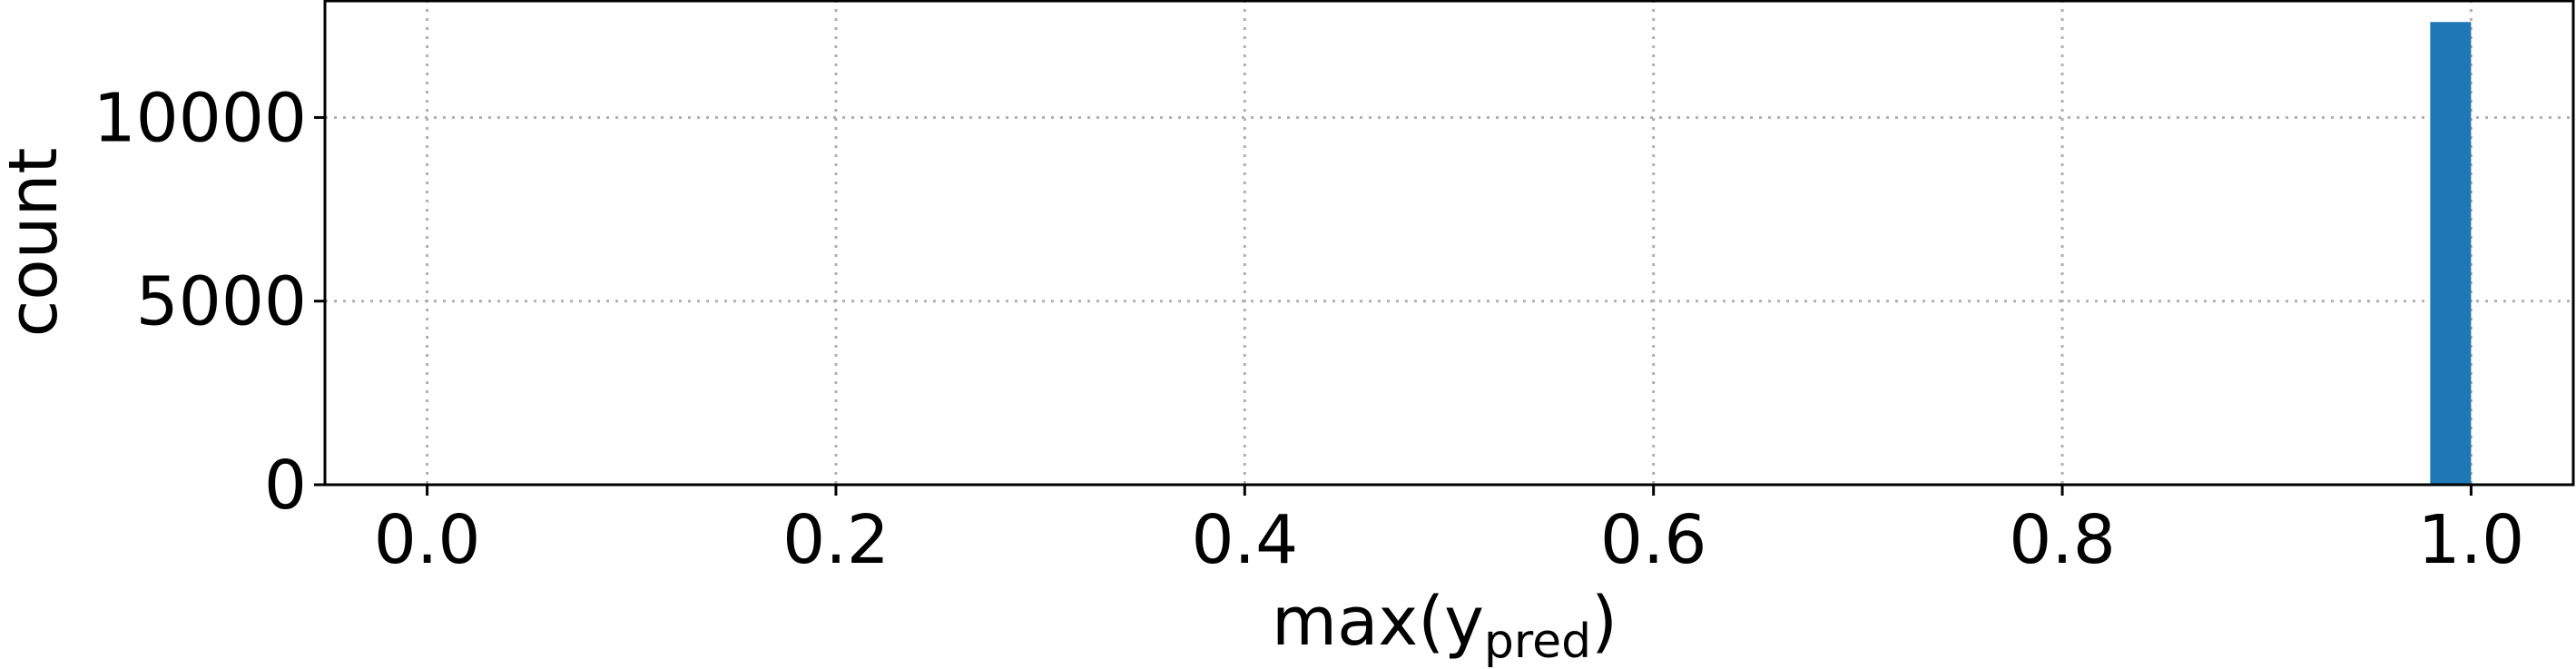 This screenshot has height=669, width=2576. What do you see at coordinates (1537, 642) in the screenshot?
I see `x-axis-label-subscript: pred` at bounding box center [1537, 642].